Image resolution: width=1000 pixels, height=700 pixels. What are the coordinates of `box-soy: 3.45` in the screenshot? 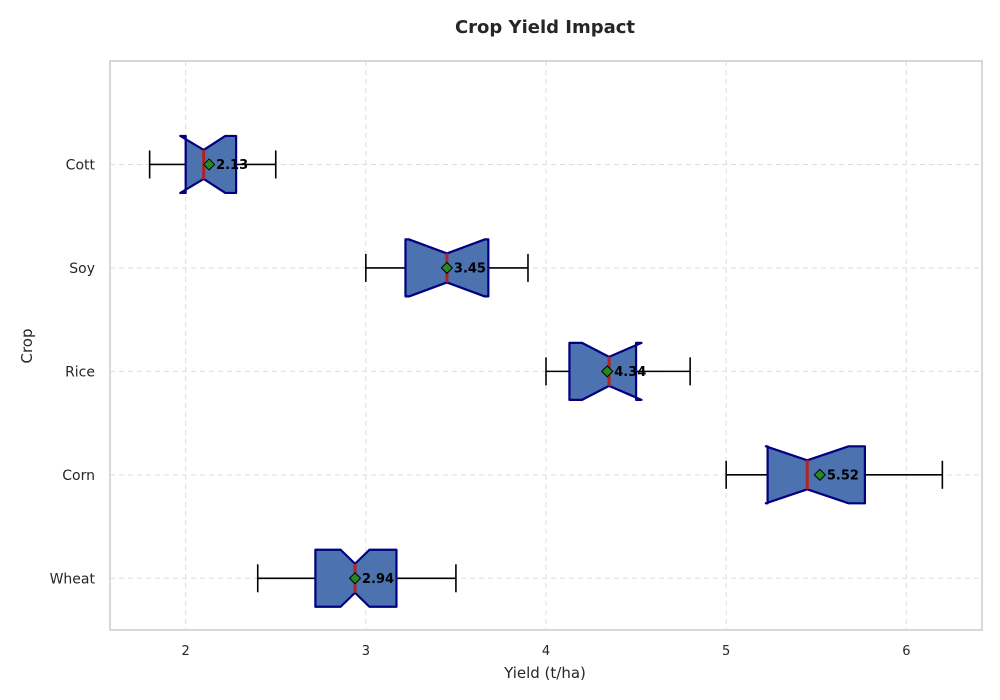 It's located at (447, 268).